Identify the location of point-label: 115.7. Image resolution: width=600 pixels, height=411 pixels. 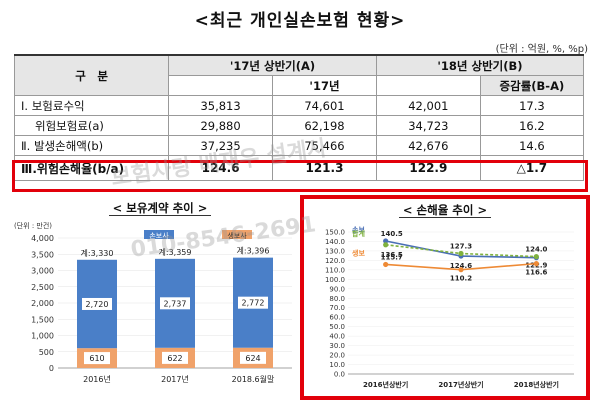
(392, 257).